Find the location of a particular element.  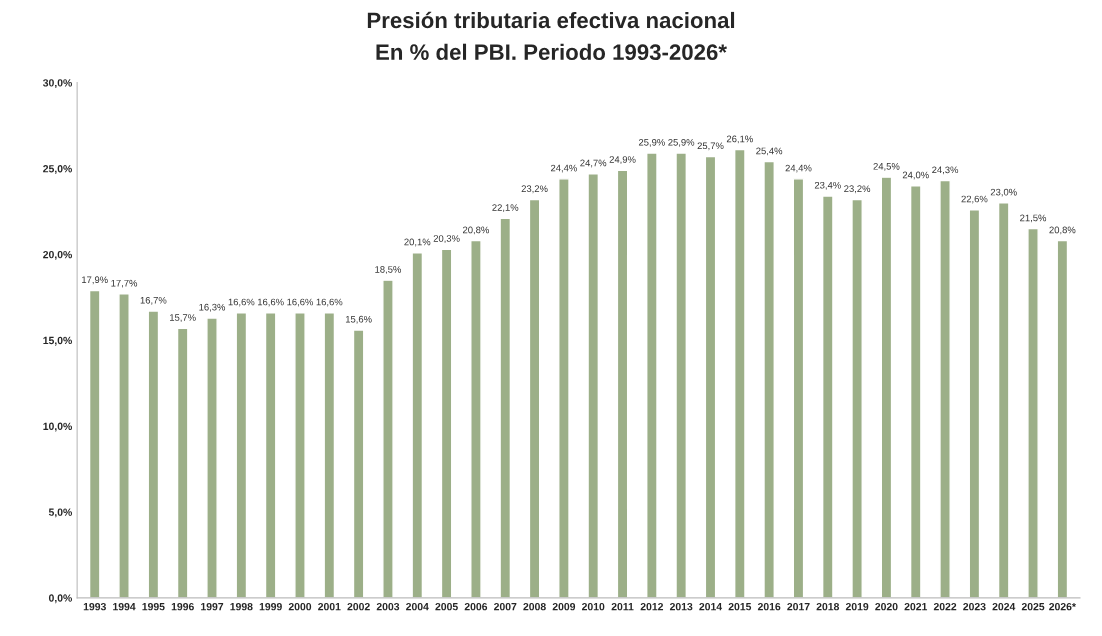

x-tick-label: 1997 is located at coordinates (212, 606).